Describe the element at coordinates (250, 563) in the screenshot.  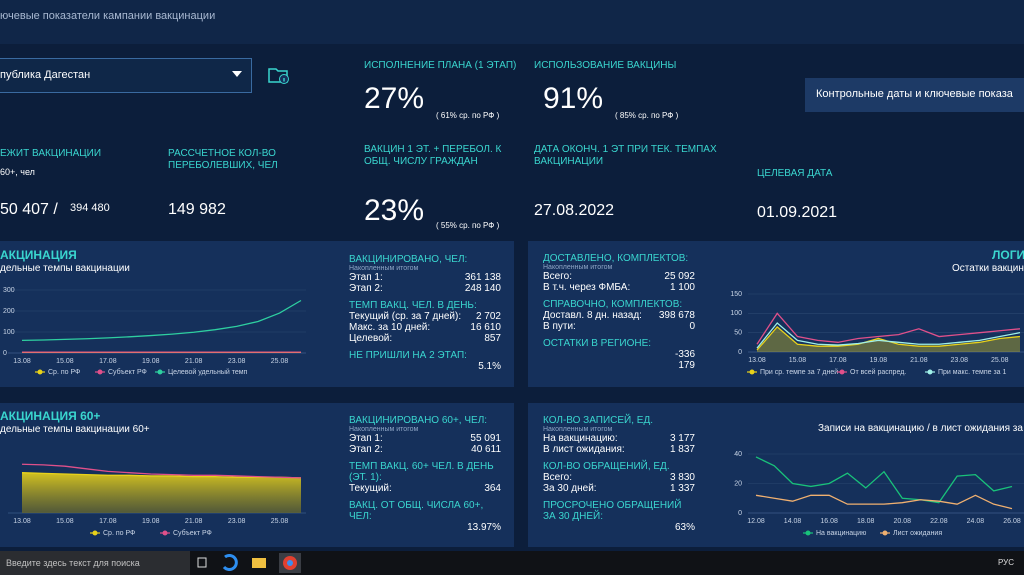
I see `taskbar-icons` at that location.